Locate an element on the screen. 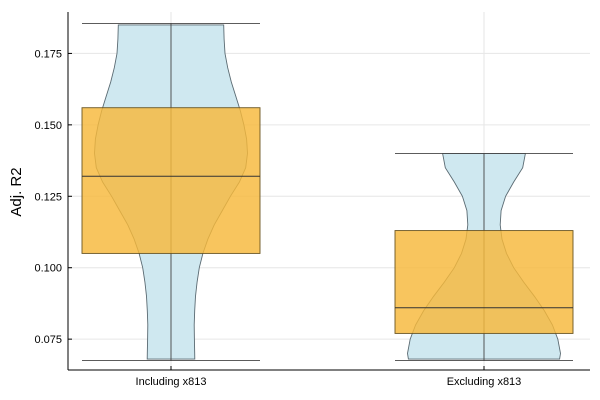 This screenshot has height=400, width=600. x-tick-label-1: Excluding x813 is located at coordinates (484, 382).